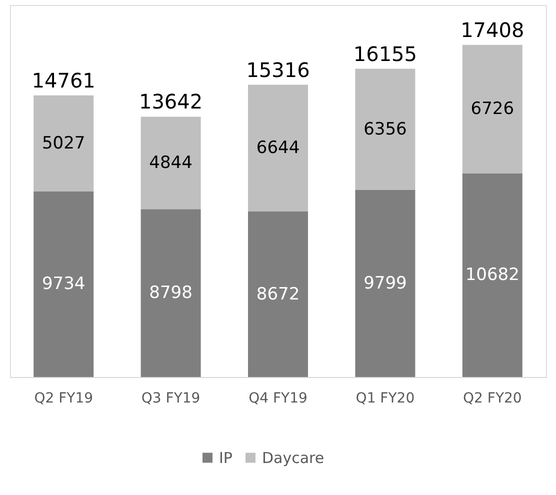 The height and width of the screenshot is (495, 556). I want to click on data-label: 5027, so click(64, 143).